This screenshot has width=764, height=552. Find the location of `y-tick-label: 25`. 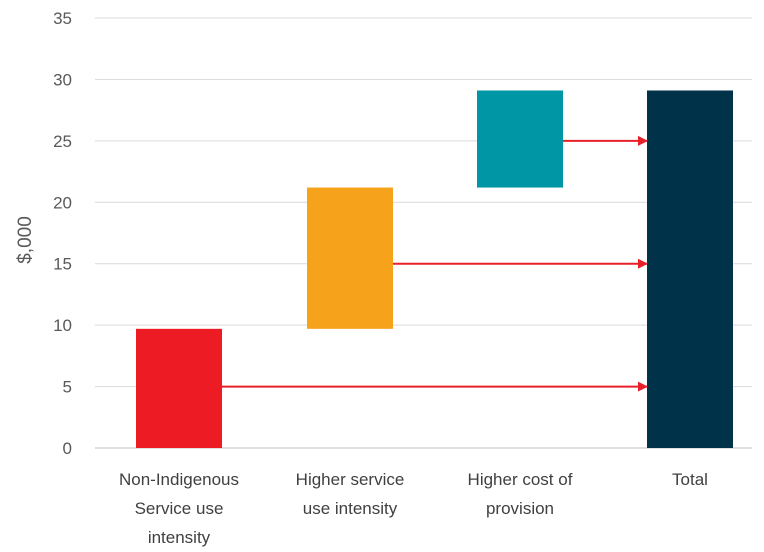

y-tick-label: 25 is located at coordinates (62, 141).